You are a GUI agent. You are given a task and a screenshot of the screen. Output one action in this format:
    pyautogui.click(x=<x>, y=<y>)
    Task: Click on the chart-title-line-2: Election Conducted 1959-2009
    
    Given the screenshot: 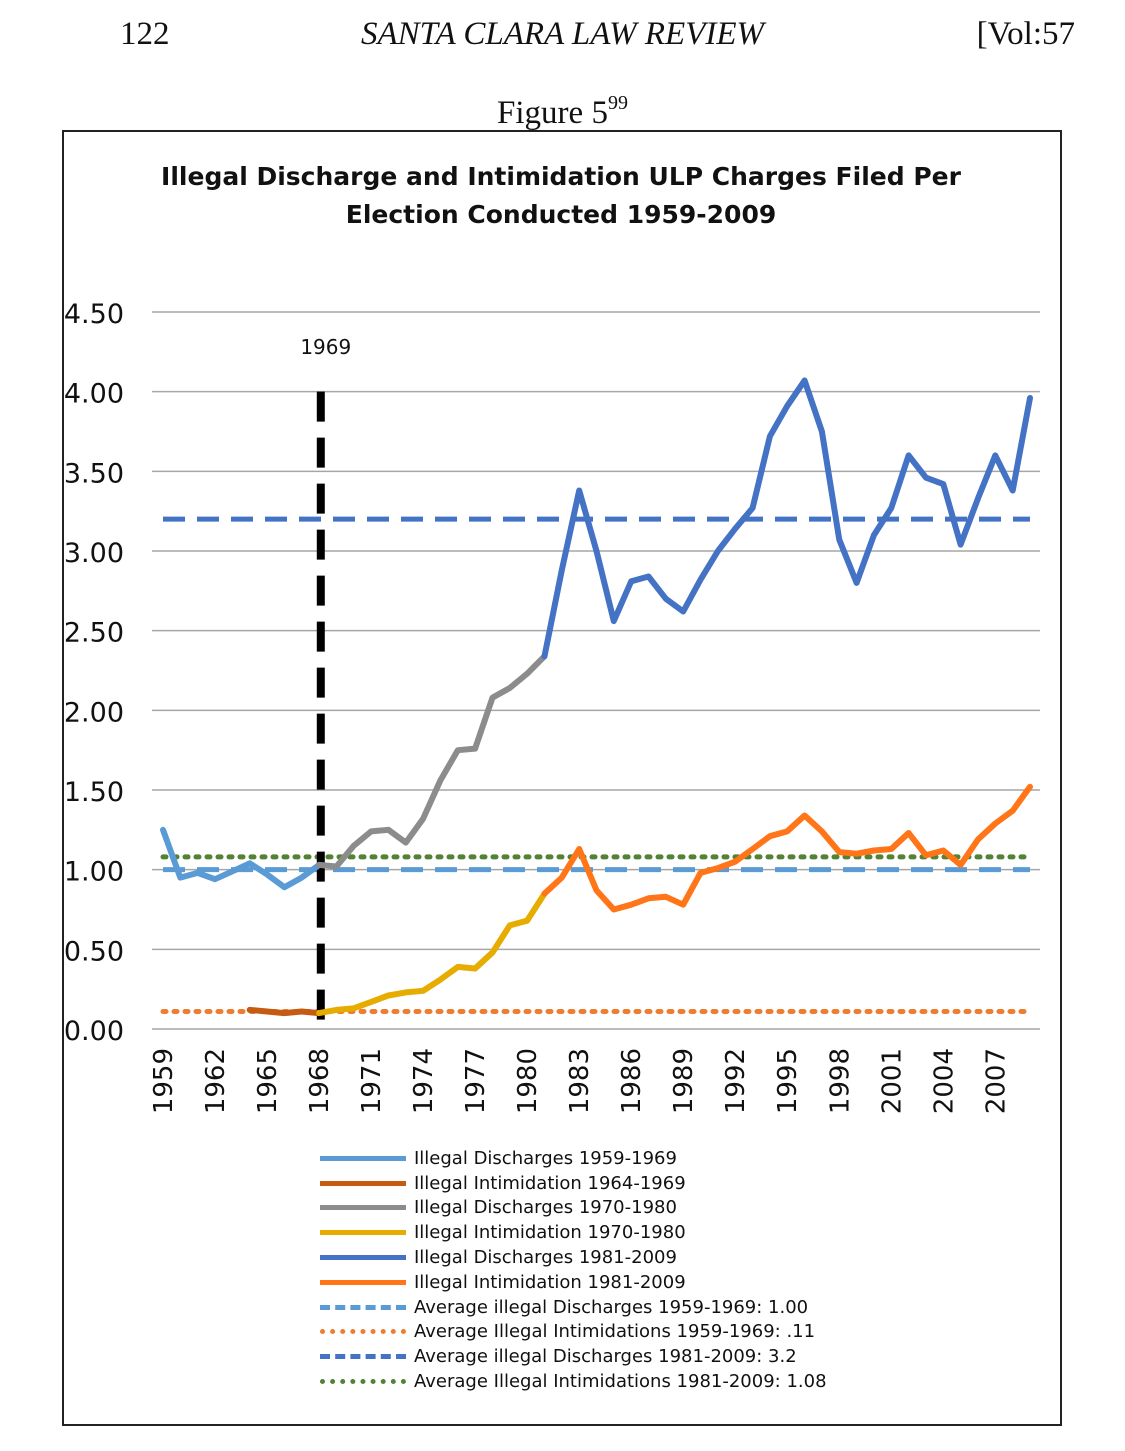 What is the action you would take?
    pyautogui.click(x=561, y=214)
    